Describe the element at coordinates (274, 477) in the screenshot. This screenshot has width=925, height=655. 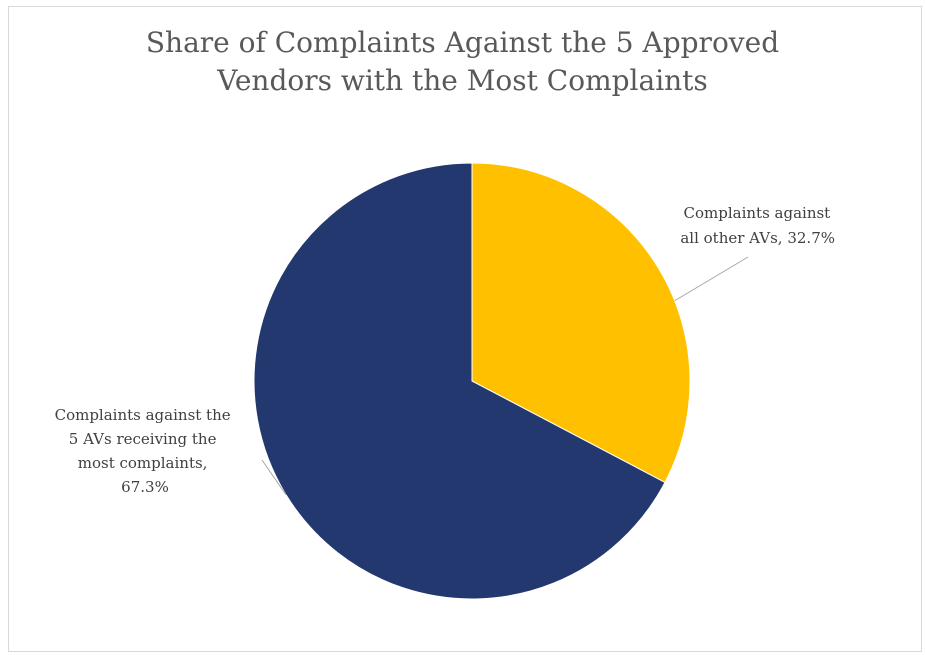
I see `leader-line-top-5-avs` at that location.